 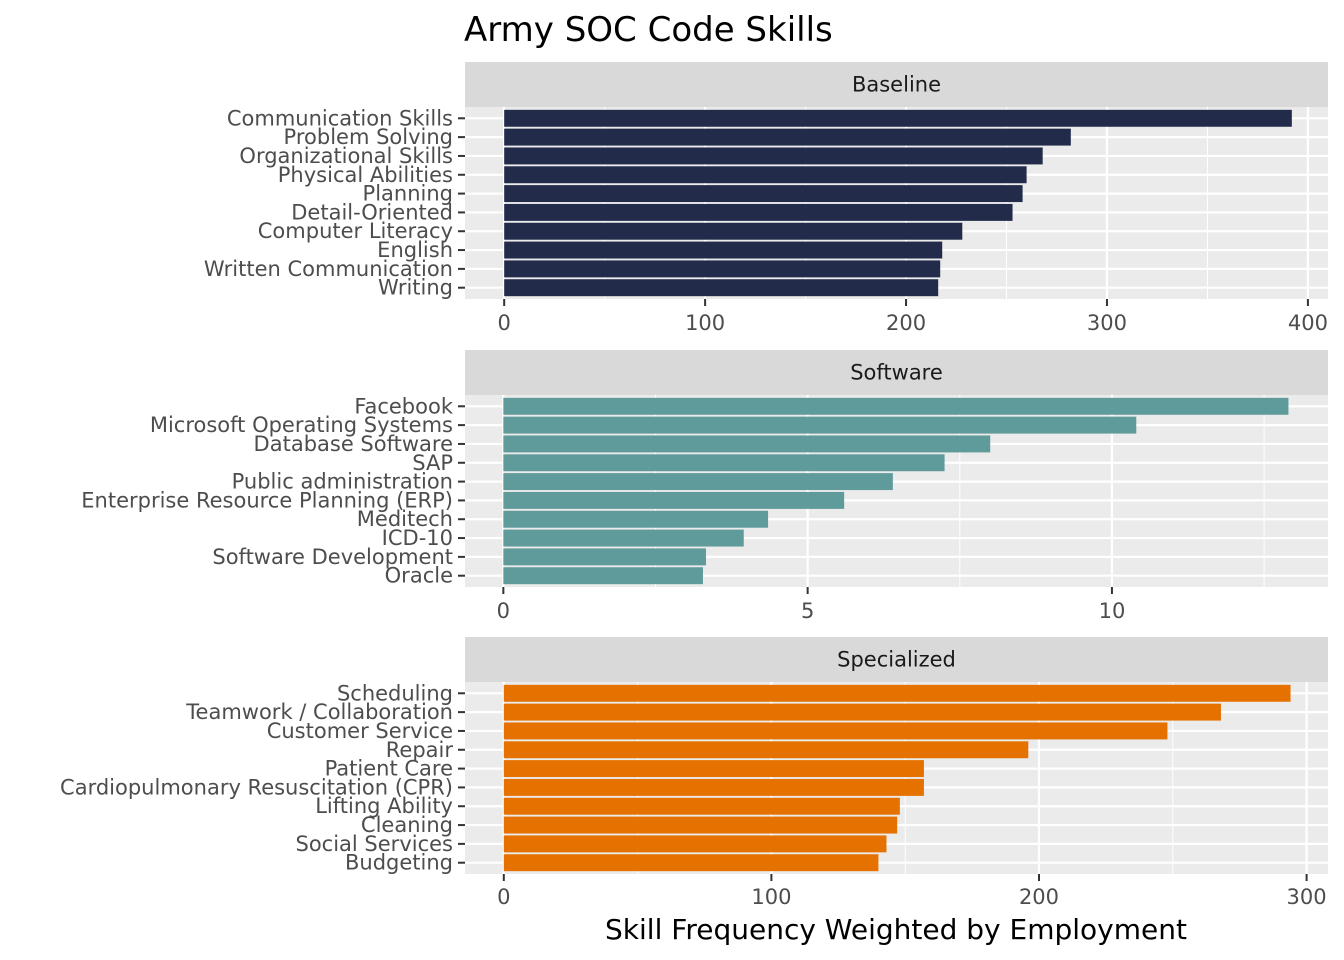 I want to click on y-tick-label: English, so click(x=415, y=250).